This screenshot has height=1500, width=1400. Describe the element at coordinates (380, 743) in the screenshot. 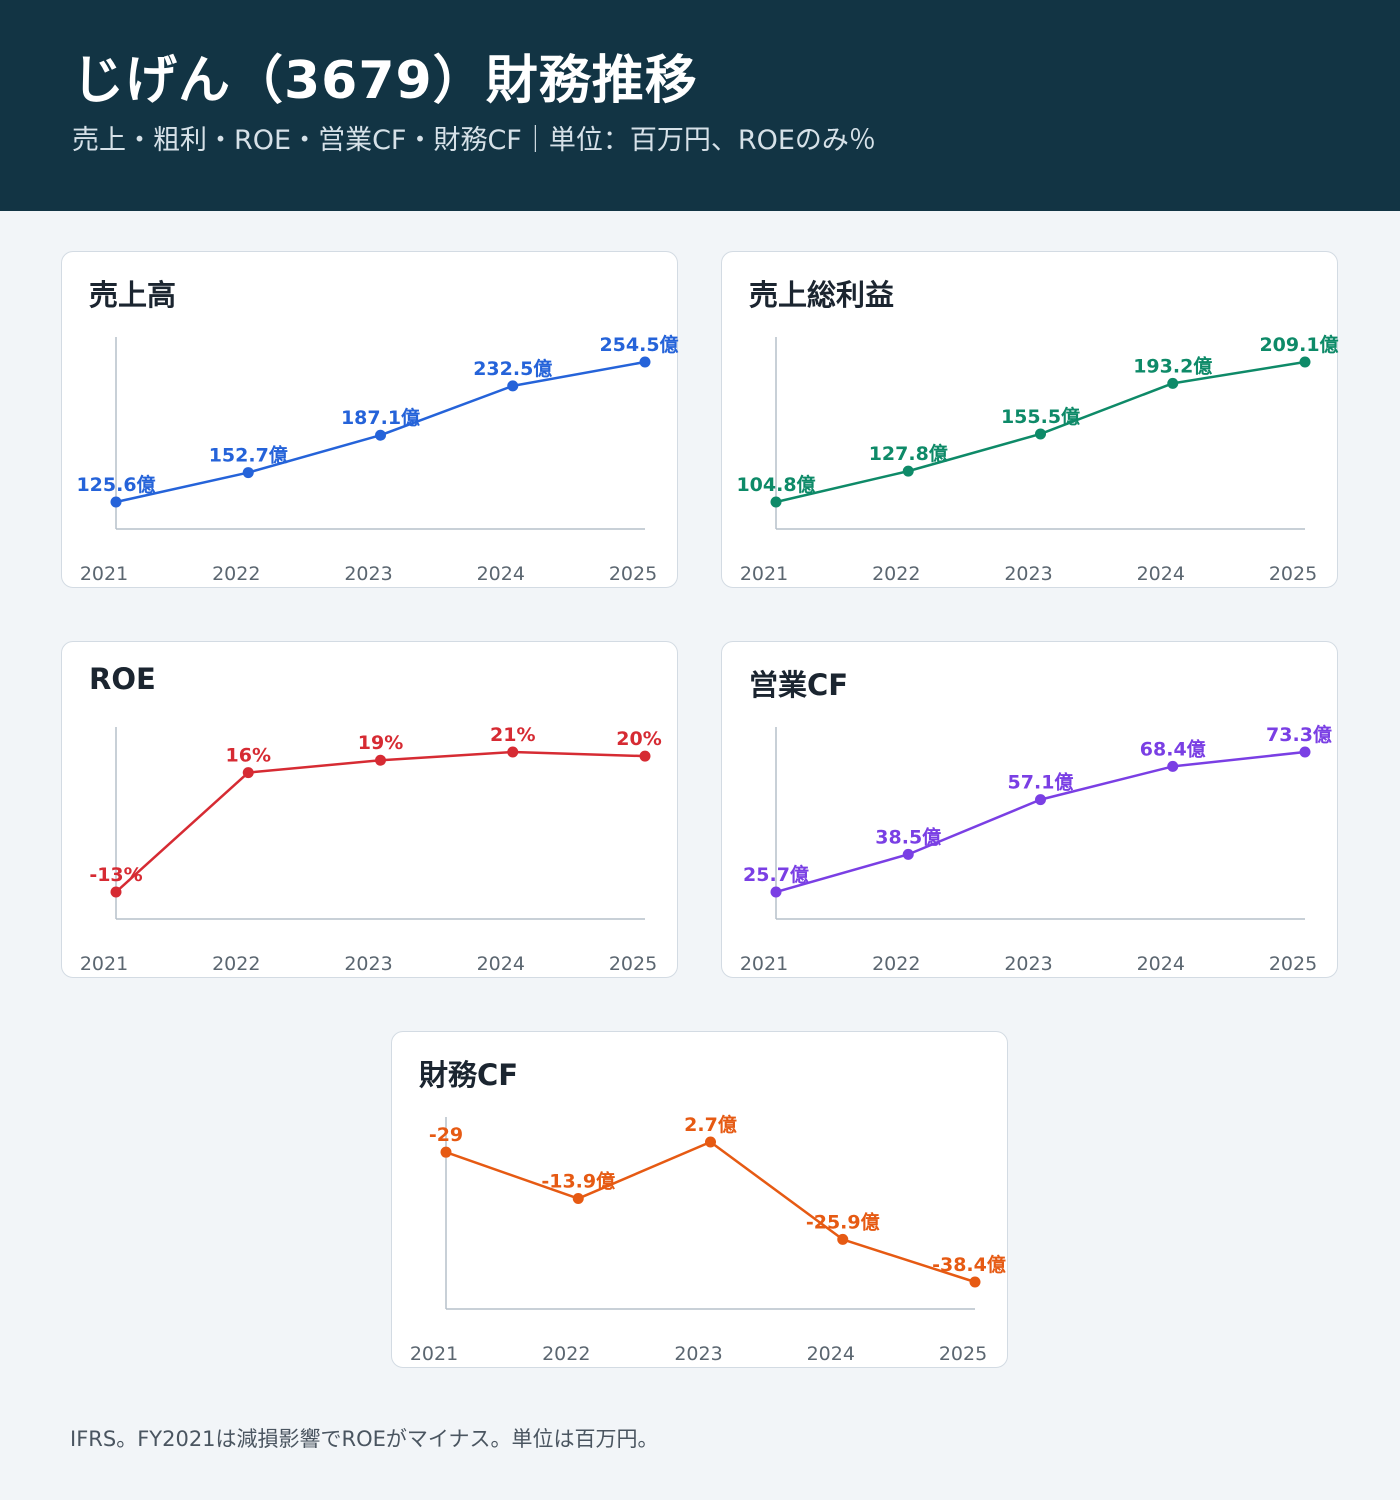

I see `data-label: 19%` at that location.